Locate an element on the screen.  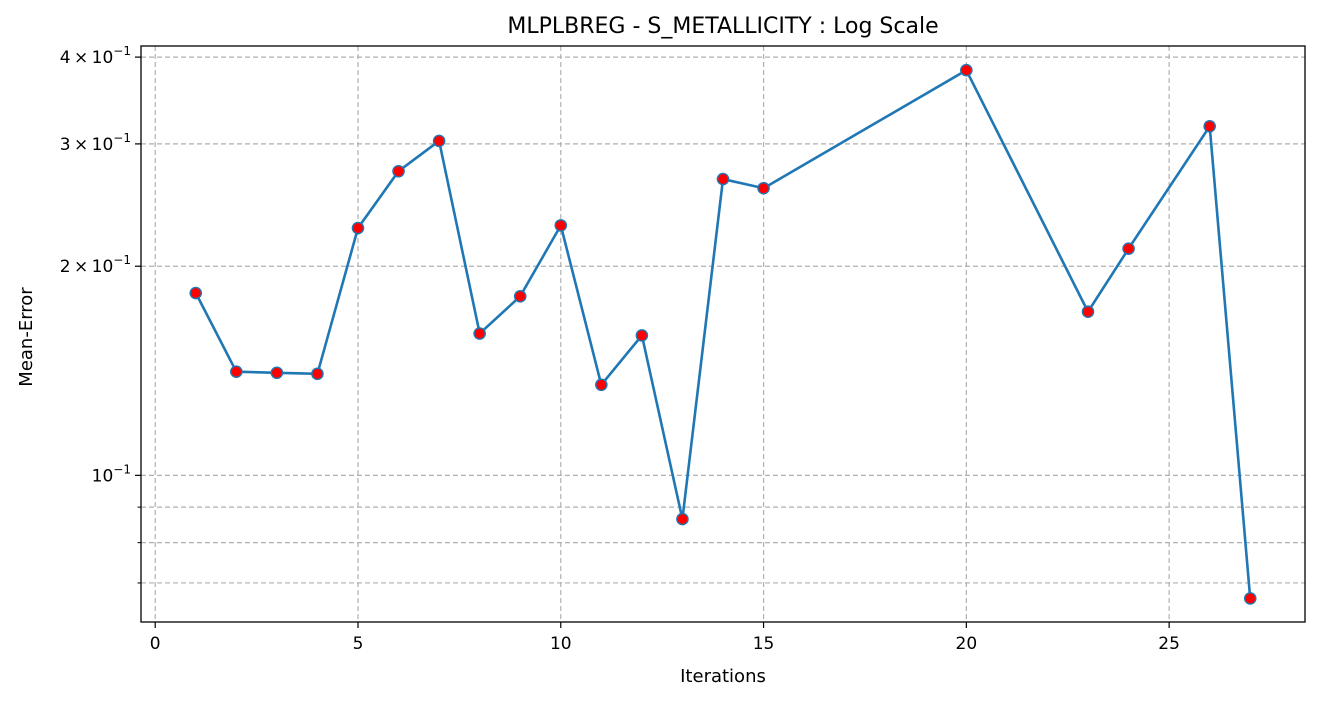
y-tick-label-3: 4 × 10⁻¹ is located at coordinates (95, 56).